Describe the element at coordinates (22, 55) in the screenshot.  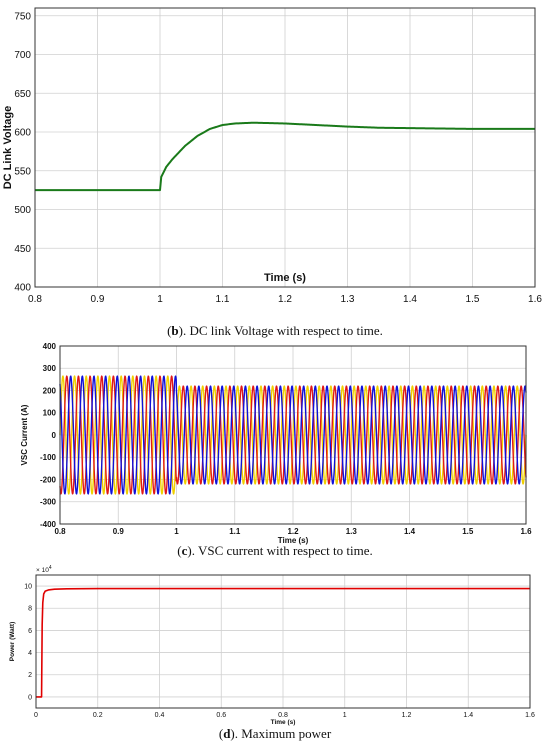
I see `y-tick-label: 700` at that location.